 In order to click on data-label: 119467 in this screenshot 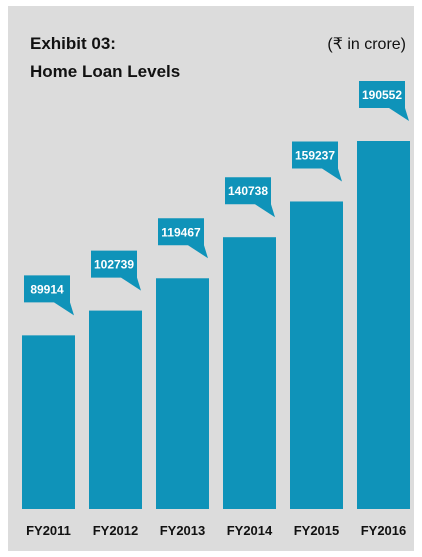, I will do `click(181, 232)`.